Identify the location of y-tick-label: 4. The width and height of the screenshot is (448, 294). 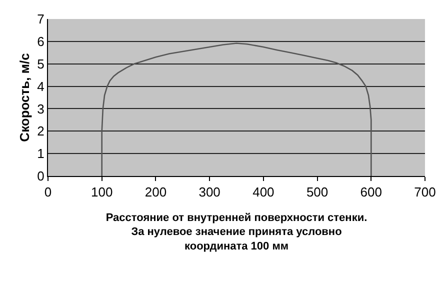
(40, 86).